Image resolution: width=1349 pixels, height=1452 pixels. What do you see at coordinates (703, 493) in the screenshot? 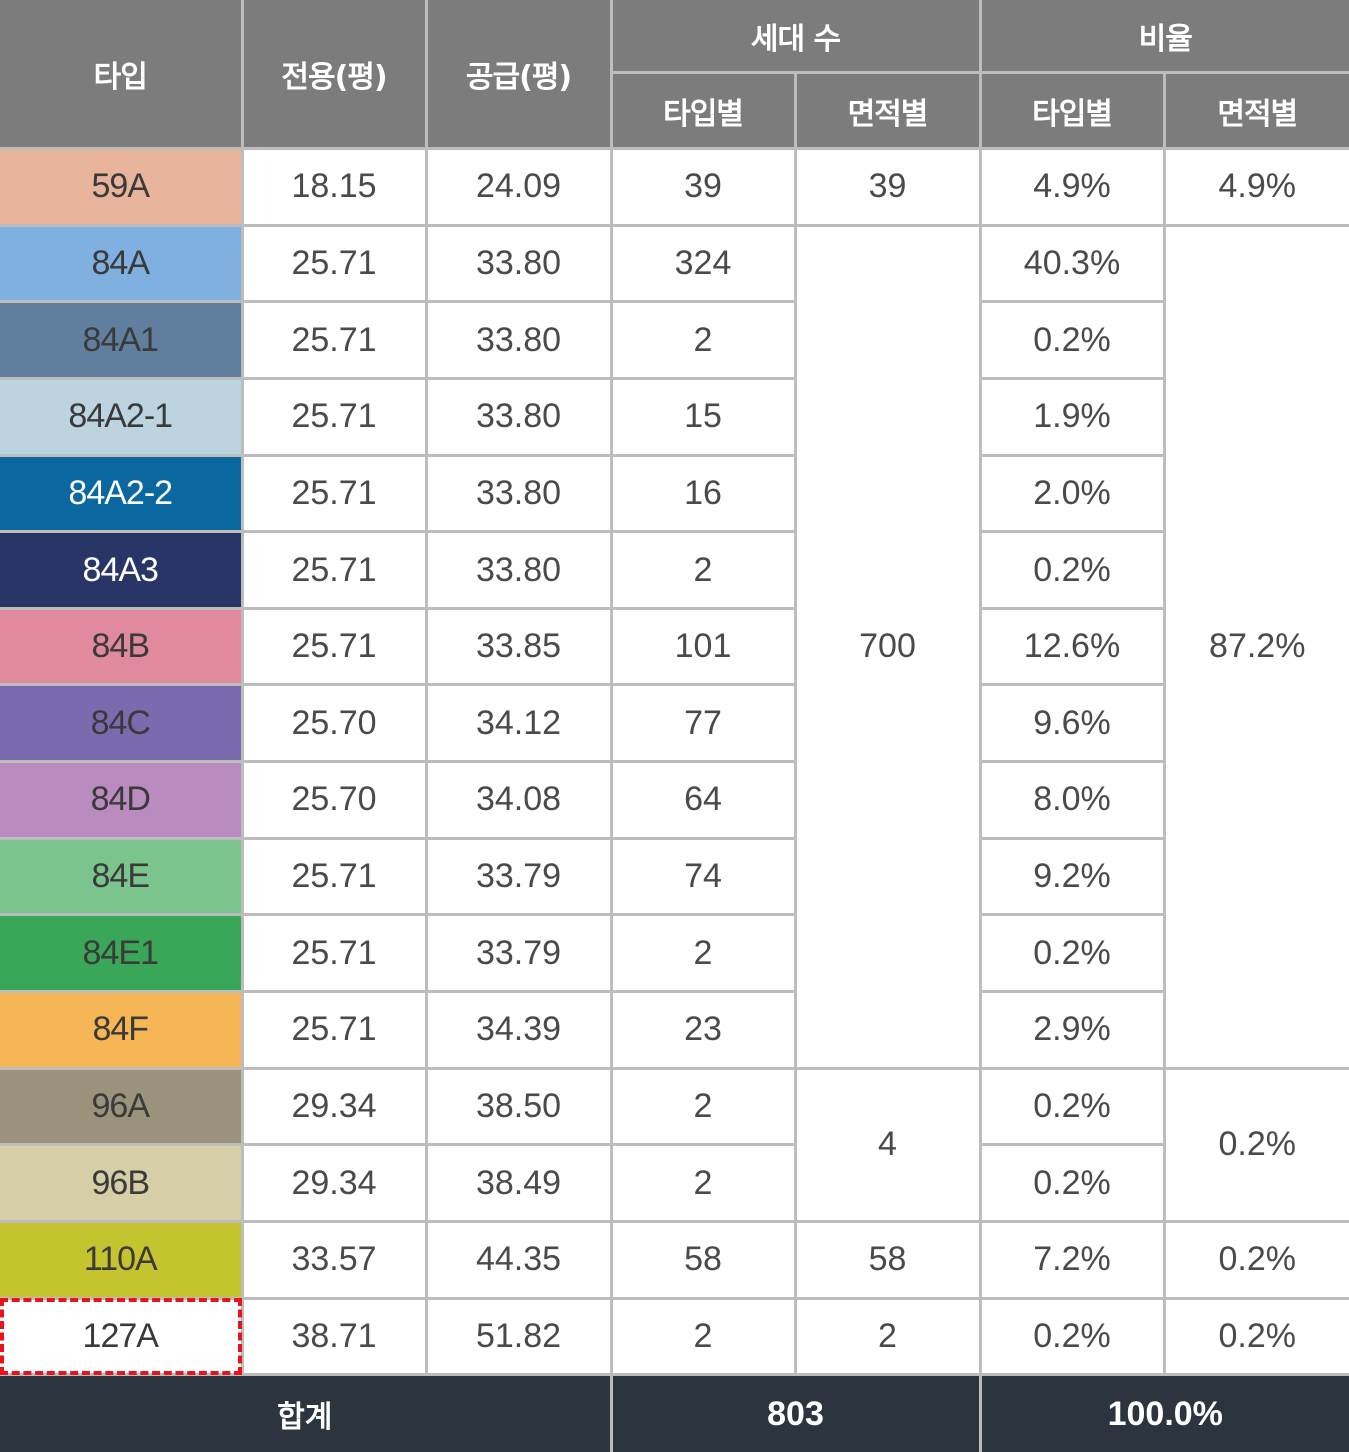
I see `households-type-cell: 16` at bounding box center [703, 493].